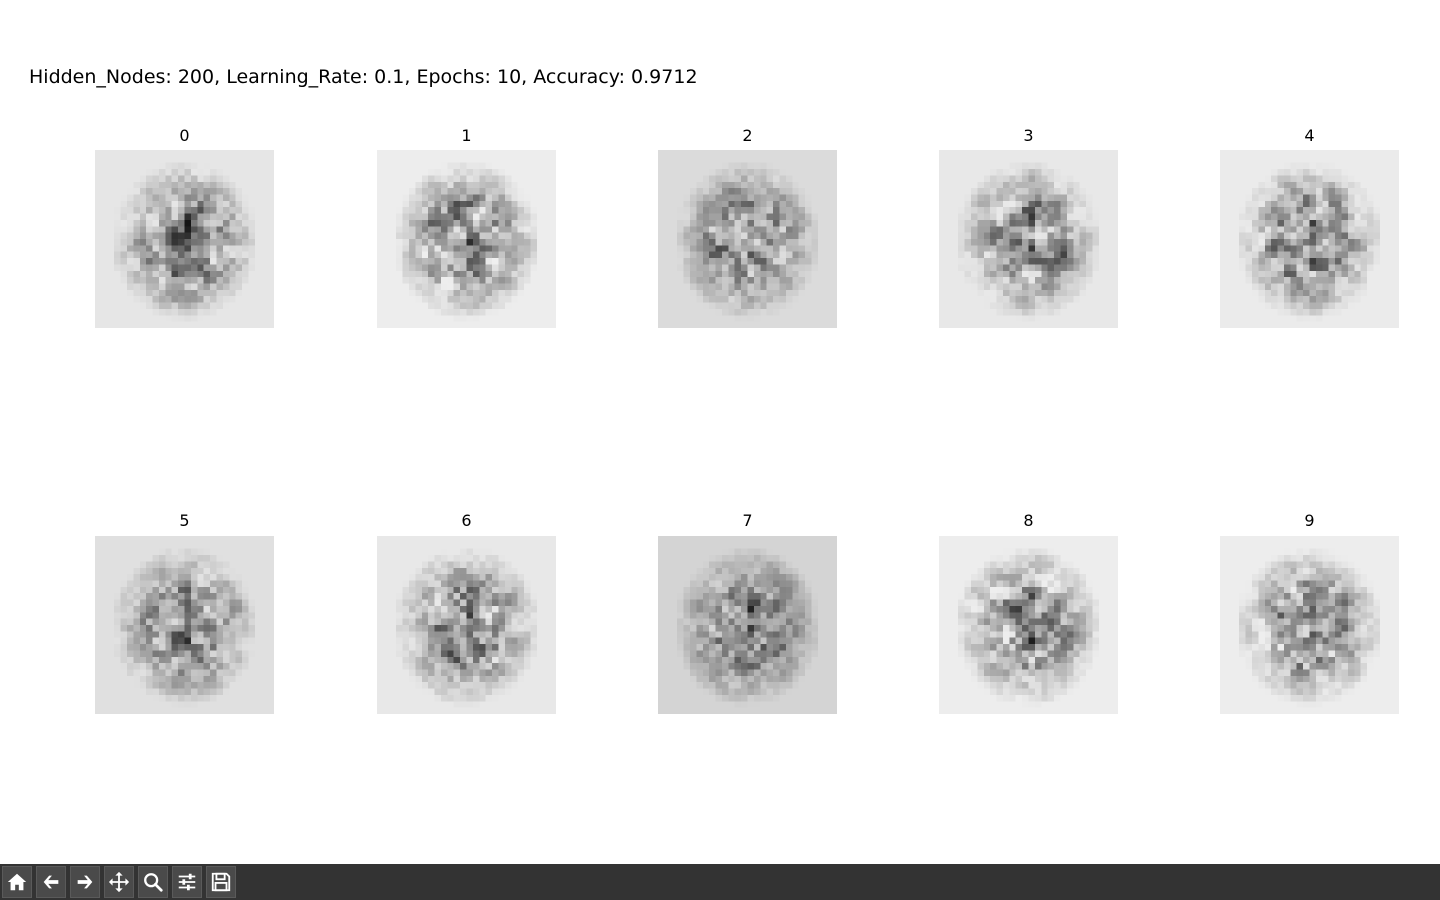  I want to click on home-icon, so click(17, 882).